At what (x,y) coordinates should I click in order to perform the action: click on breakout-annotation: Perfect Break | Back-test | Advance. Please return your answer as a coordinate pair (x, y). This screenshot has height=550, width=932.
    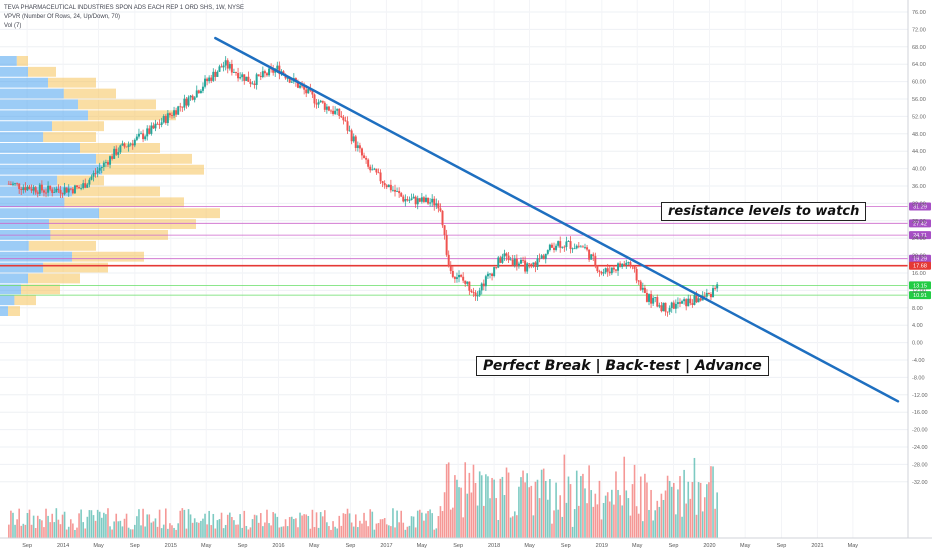
    Looking at the image, I should click on (622, 366).